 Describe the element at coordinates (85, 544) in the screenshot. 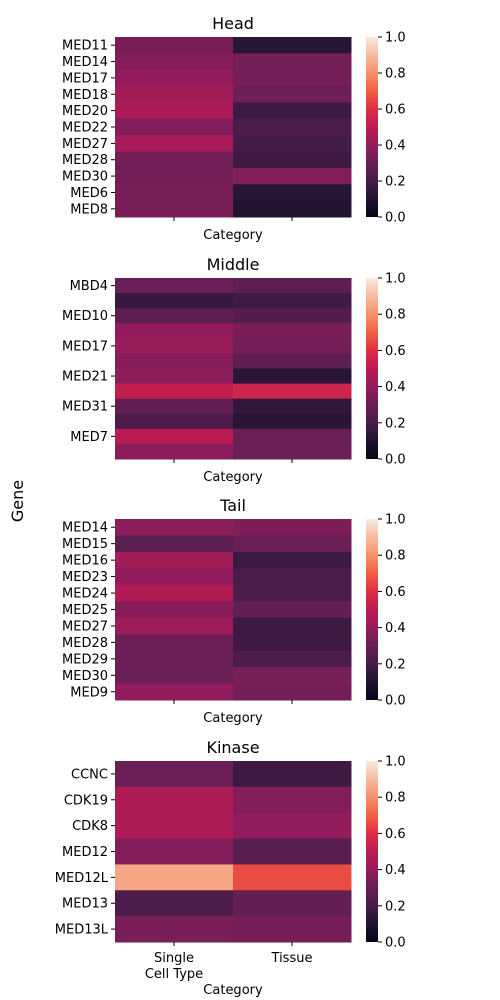

I see `row-tick-label: MED15` at that location.